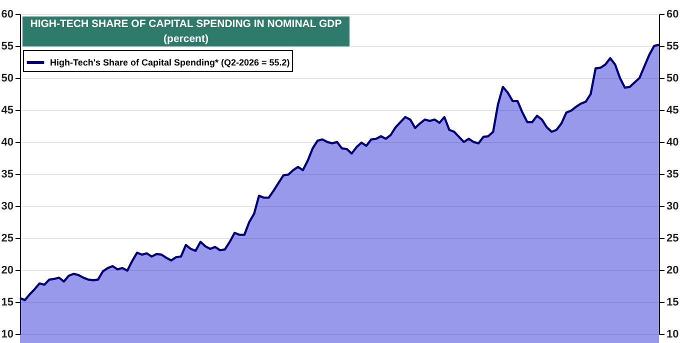 The width and height of the screenshot is (680, 343). Describe the element at coordinates (672, 78) in the screenshot. I see `y2-tick-label: 50` at that location.